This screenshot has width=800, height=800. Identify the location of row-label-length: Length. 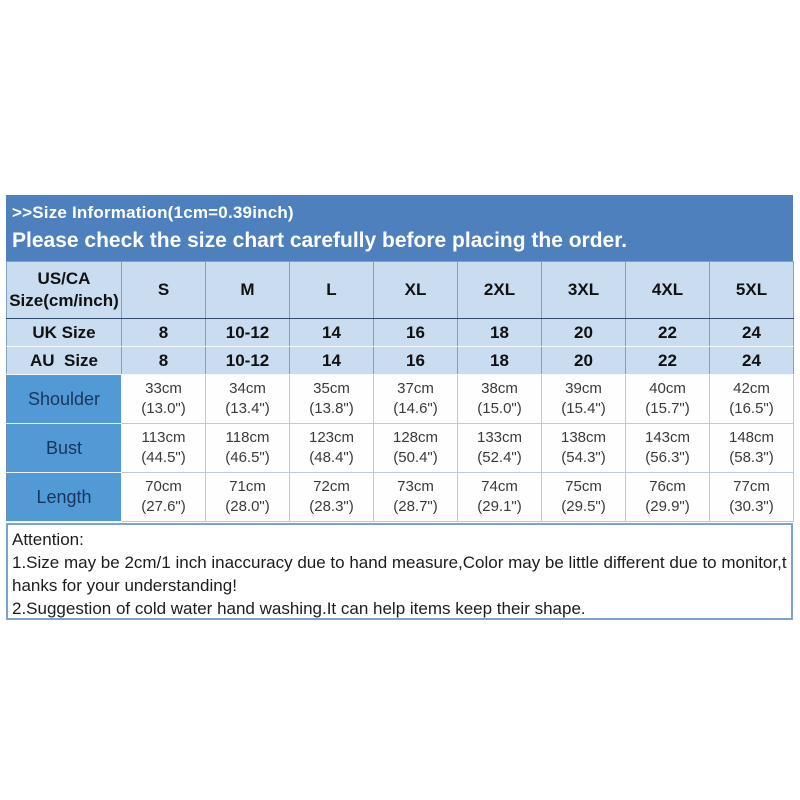
(64, 497).